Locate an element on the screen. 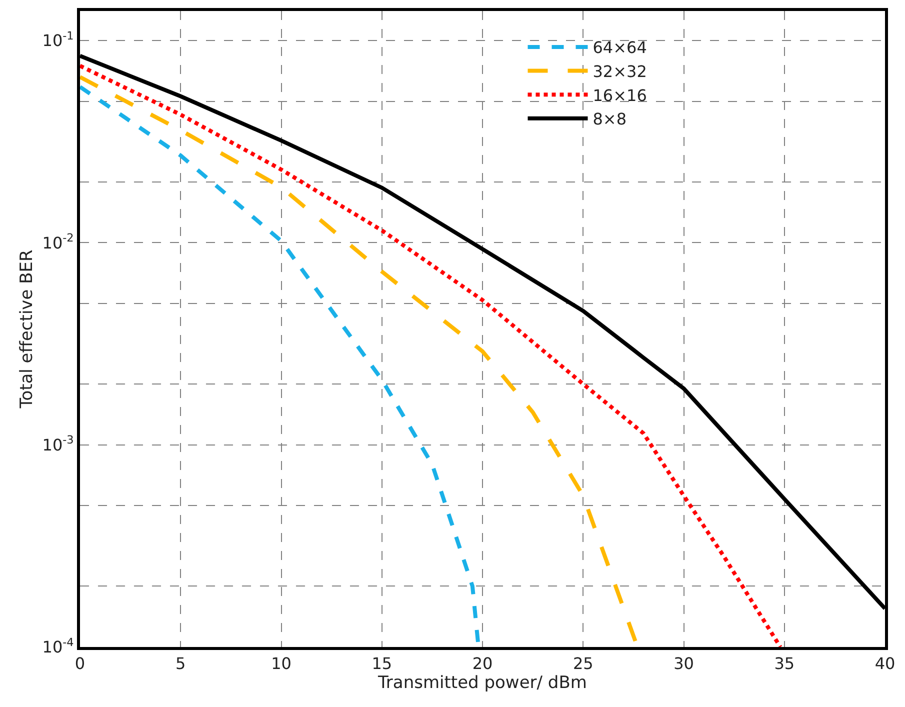  y-tick-label: 10$^{-3}$ is located at coordinates (58, 444).